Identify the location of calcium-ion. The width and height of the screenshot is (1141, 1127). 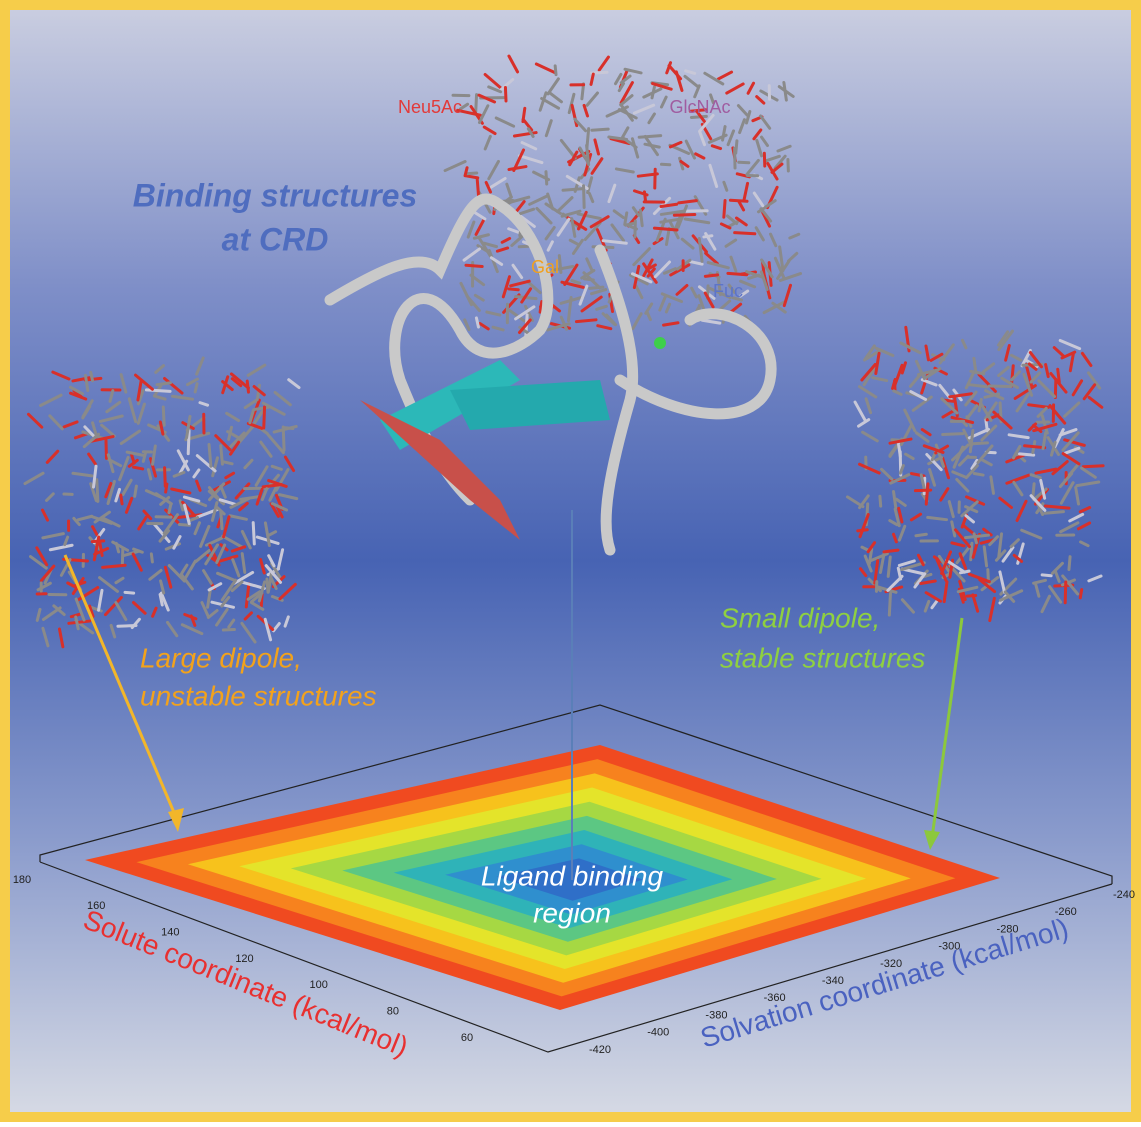
(660, 343).